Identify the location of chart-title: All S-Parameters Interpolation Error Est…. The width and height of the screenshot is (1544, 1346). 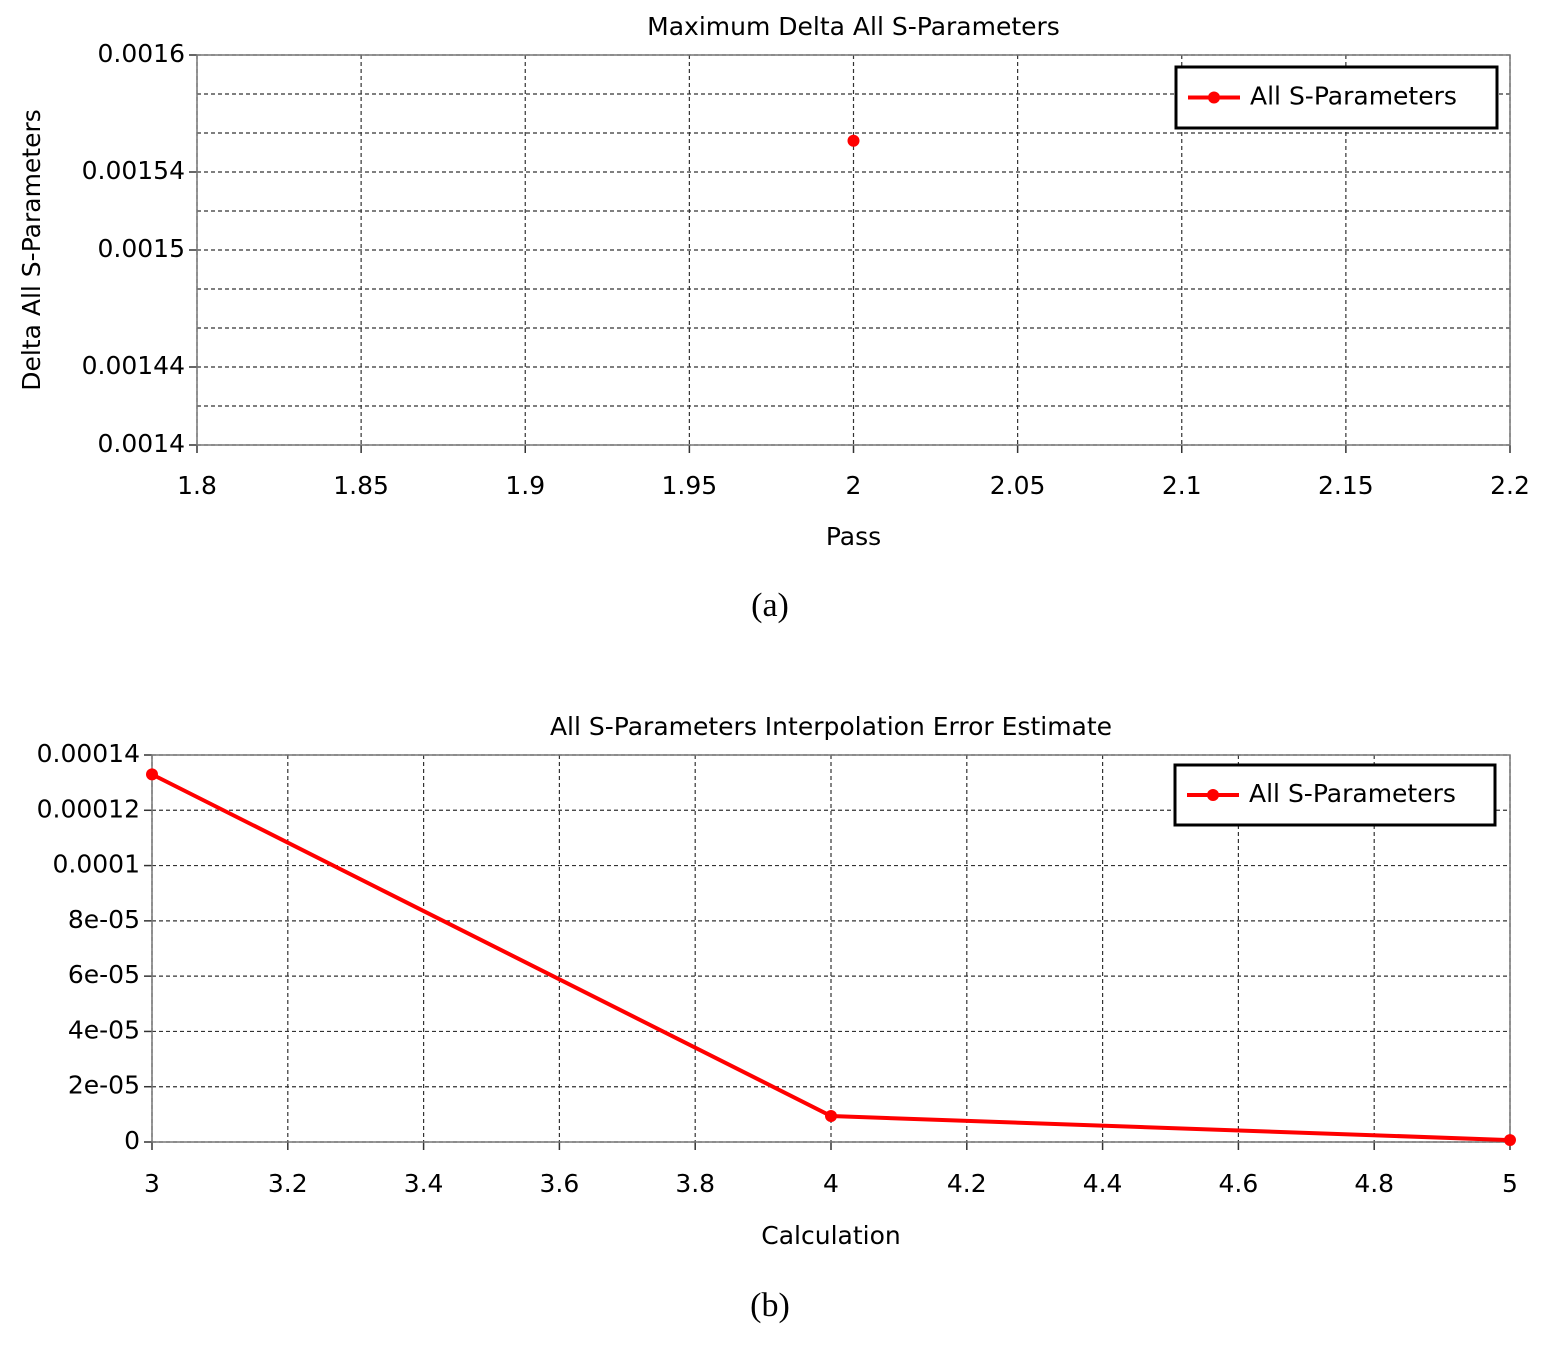
(831, 726).